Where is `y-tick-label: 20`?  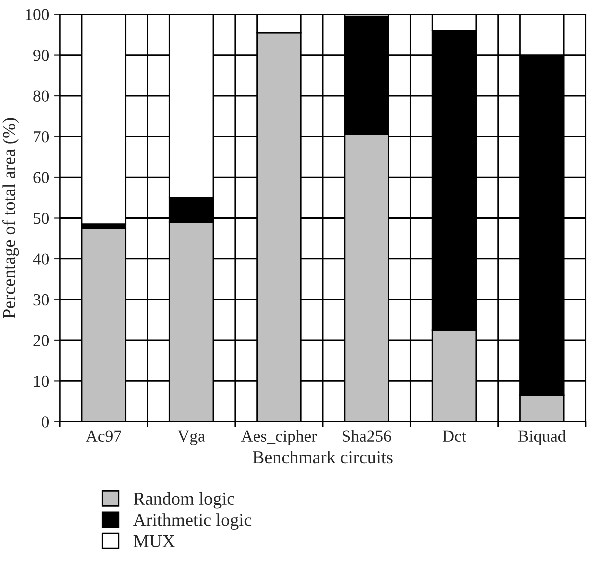
y-tick-label: 20 is located at coordinates (42, 340).